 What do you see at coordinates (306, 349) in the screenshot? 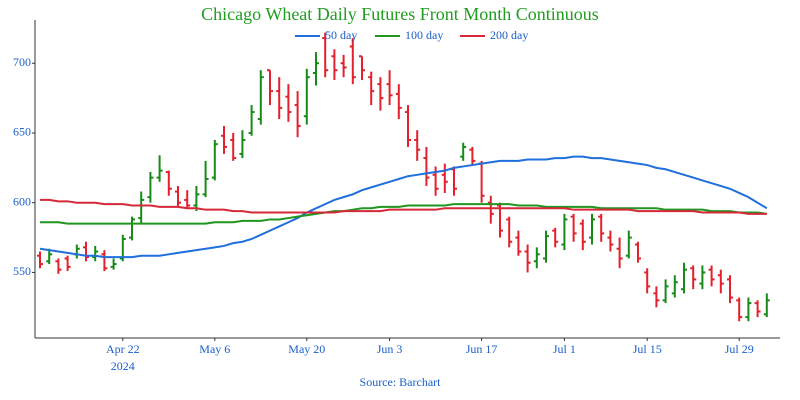
I see `x-tick-label: May 20` at bounding box center [306, 349].